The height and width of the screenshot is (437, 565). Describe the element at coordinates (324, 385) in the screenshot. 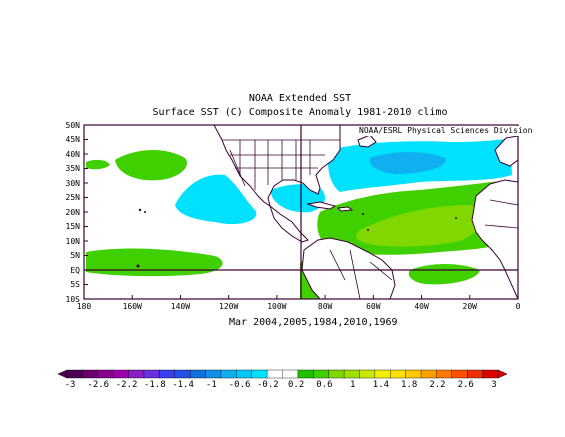

I see `colorbar-label: 0.6` at that location.